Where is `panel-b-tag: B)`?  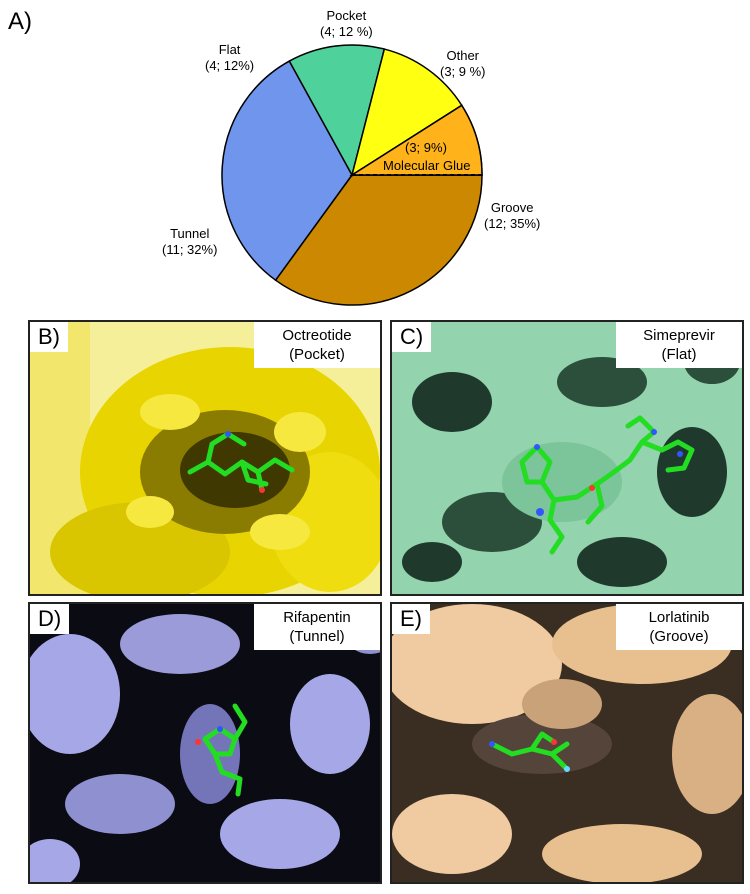
panel-b-tag: B) is located at coordinates (49, 337).